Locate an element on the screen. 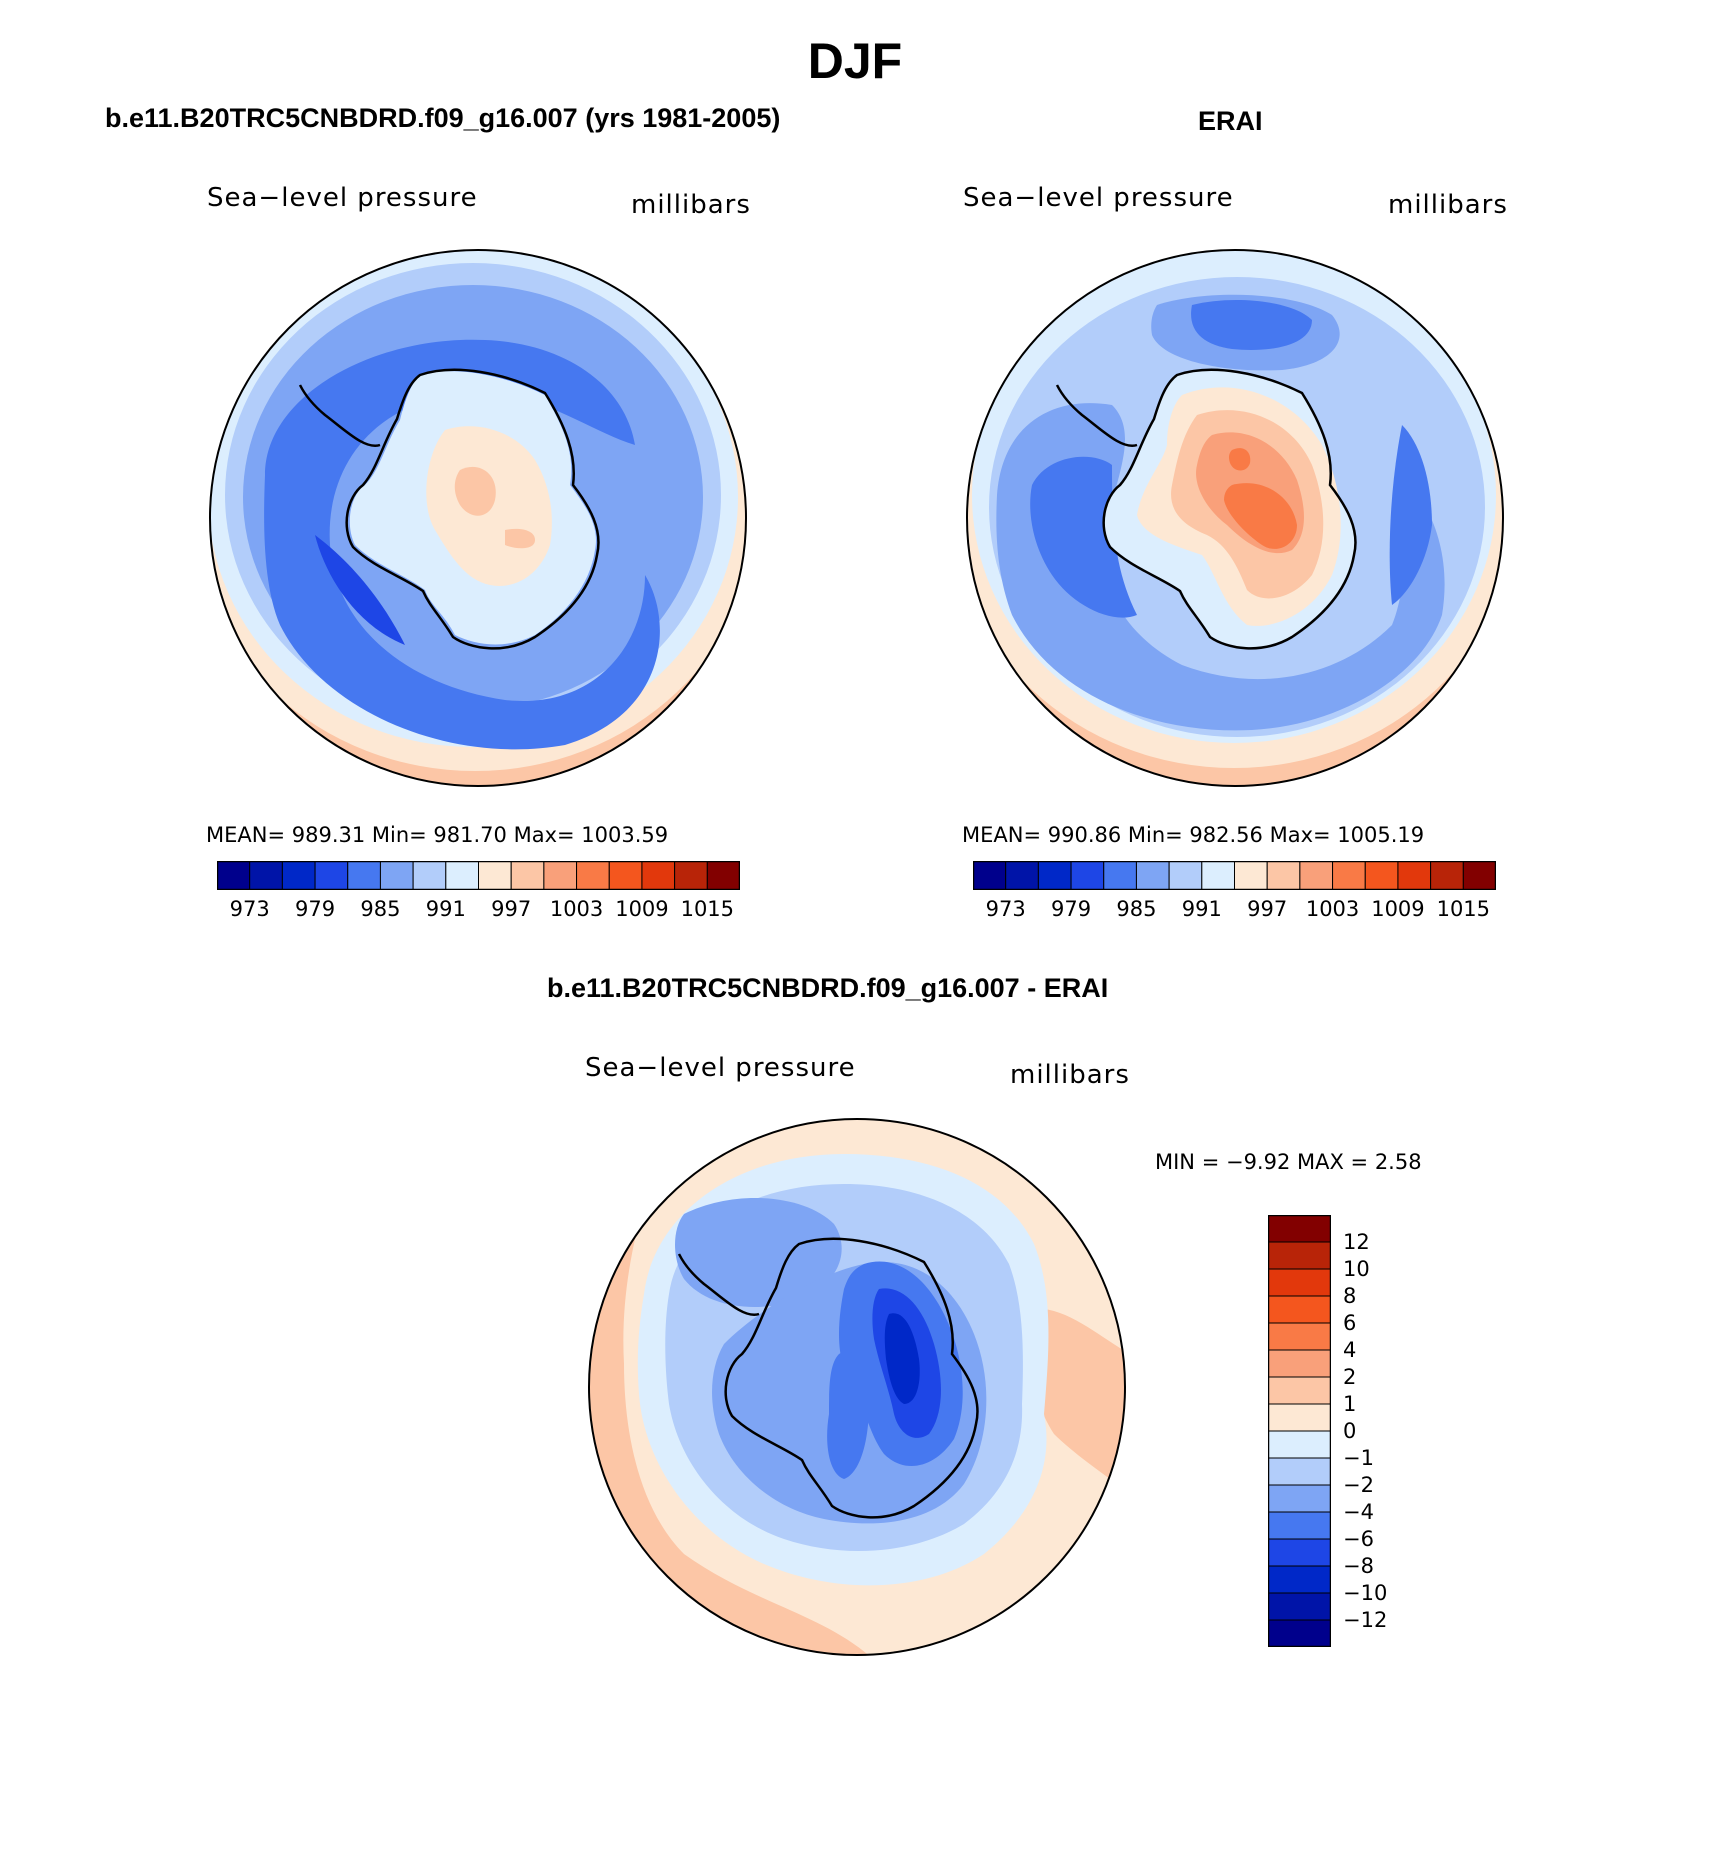 The image size is (1710, 1859). panel-3-colorbar-tick-label: 12 is located at coordinates (1356, 1242).